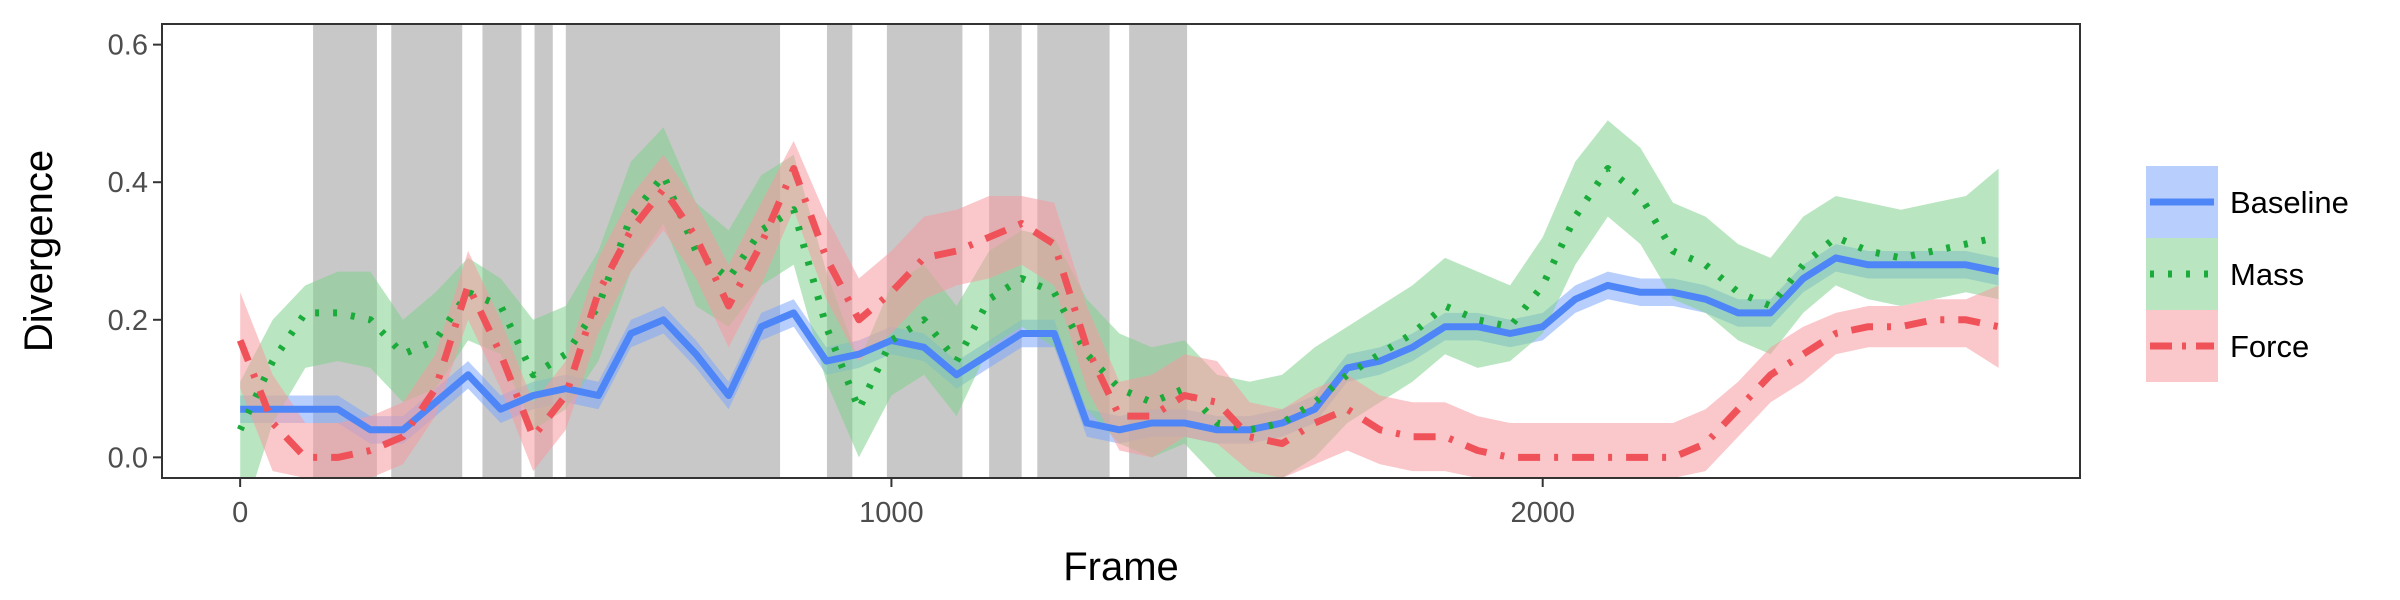  I want to click on legend-key-mass, so click(2182, 274).